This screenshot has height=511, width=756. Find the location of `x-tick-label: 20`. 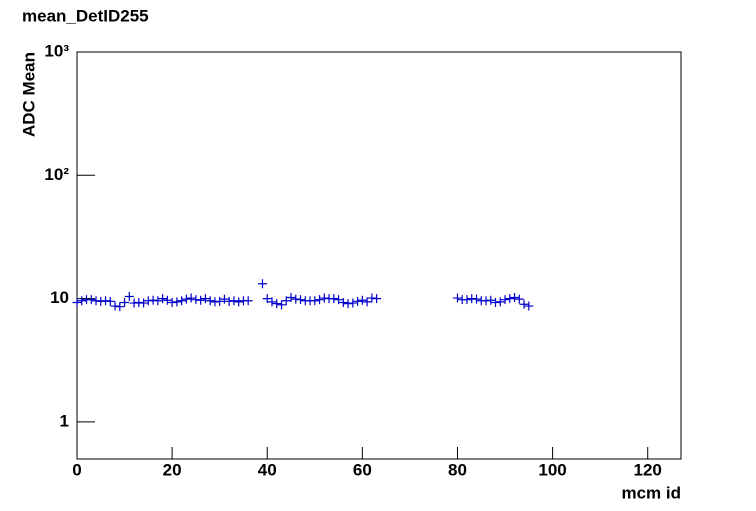

x-tick-label: 20 is located at coordinates (172, 469).